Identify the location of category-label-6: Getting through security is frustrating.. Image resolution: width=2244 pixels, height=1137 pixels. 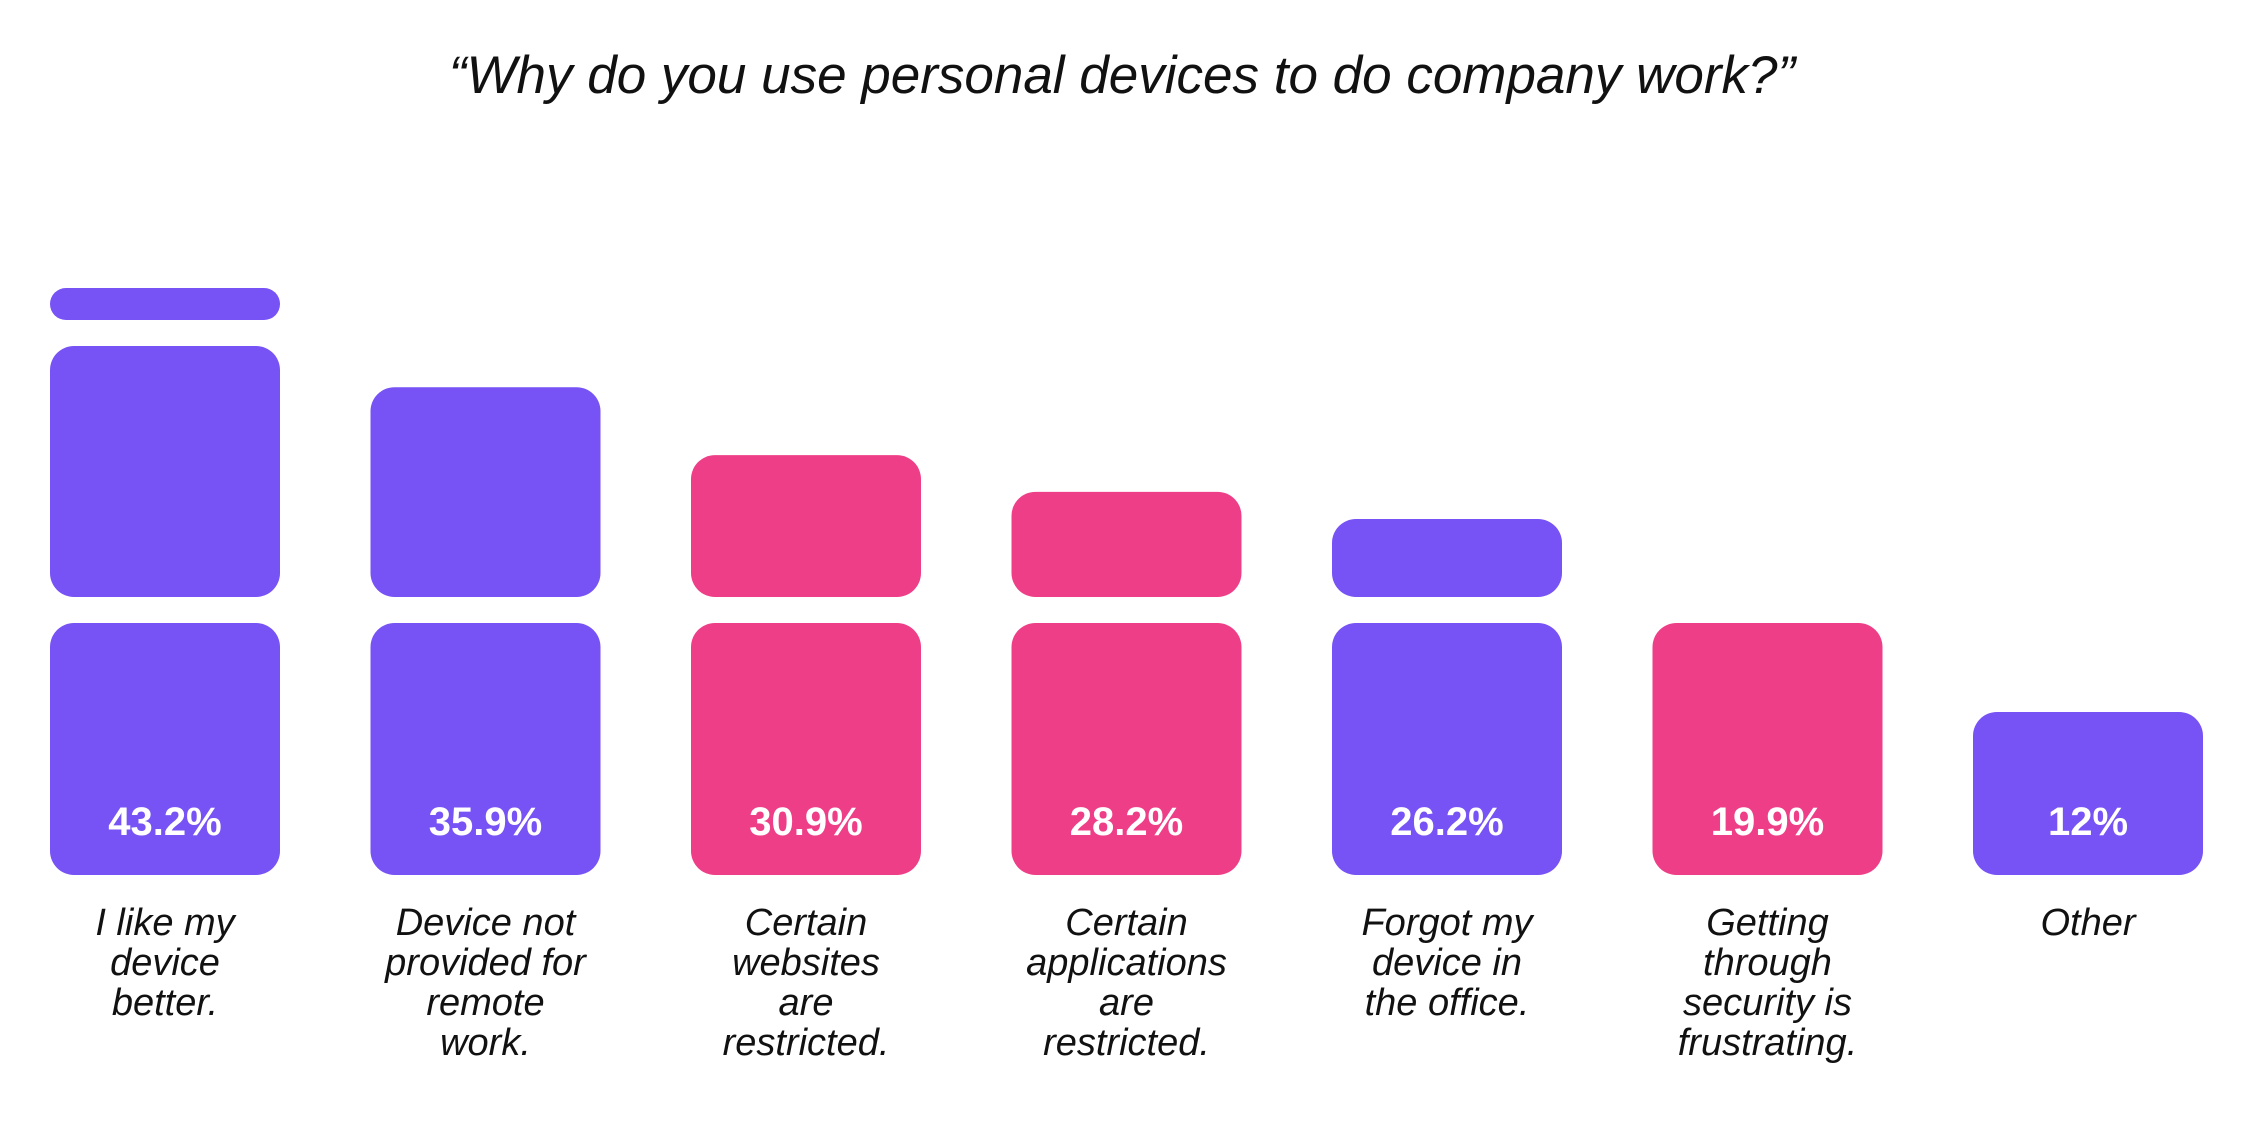
(1768, 983).